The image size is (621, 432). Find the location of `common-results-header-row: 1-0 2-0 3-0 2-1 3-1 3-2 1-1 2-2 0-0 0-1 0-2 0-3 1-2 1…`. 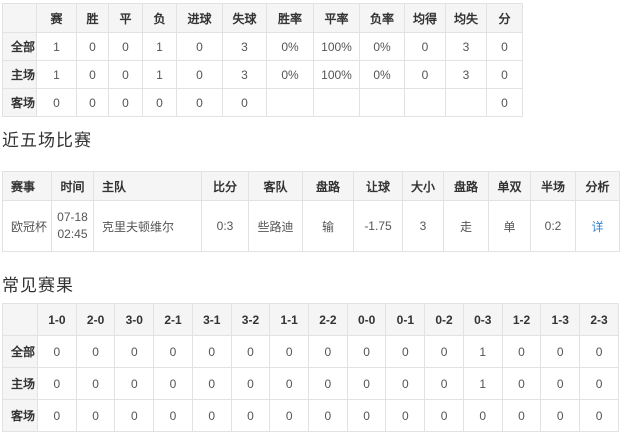

common-results-header-row: 1-0 2-0 3-0 2-1 3-1 3-2 1-1 2-2 0-0 0-1 0-2 0-3 1-2 1… is located at coordinates (310, 319).